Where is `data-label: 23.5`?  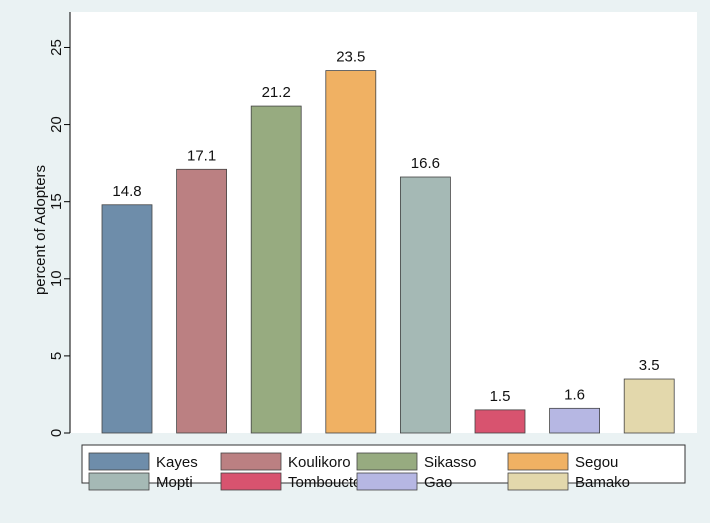 data-label: 23.5 is located at coordinates (350, 57).